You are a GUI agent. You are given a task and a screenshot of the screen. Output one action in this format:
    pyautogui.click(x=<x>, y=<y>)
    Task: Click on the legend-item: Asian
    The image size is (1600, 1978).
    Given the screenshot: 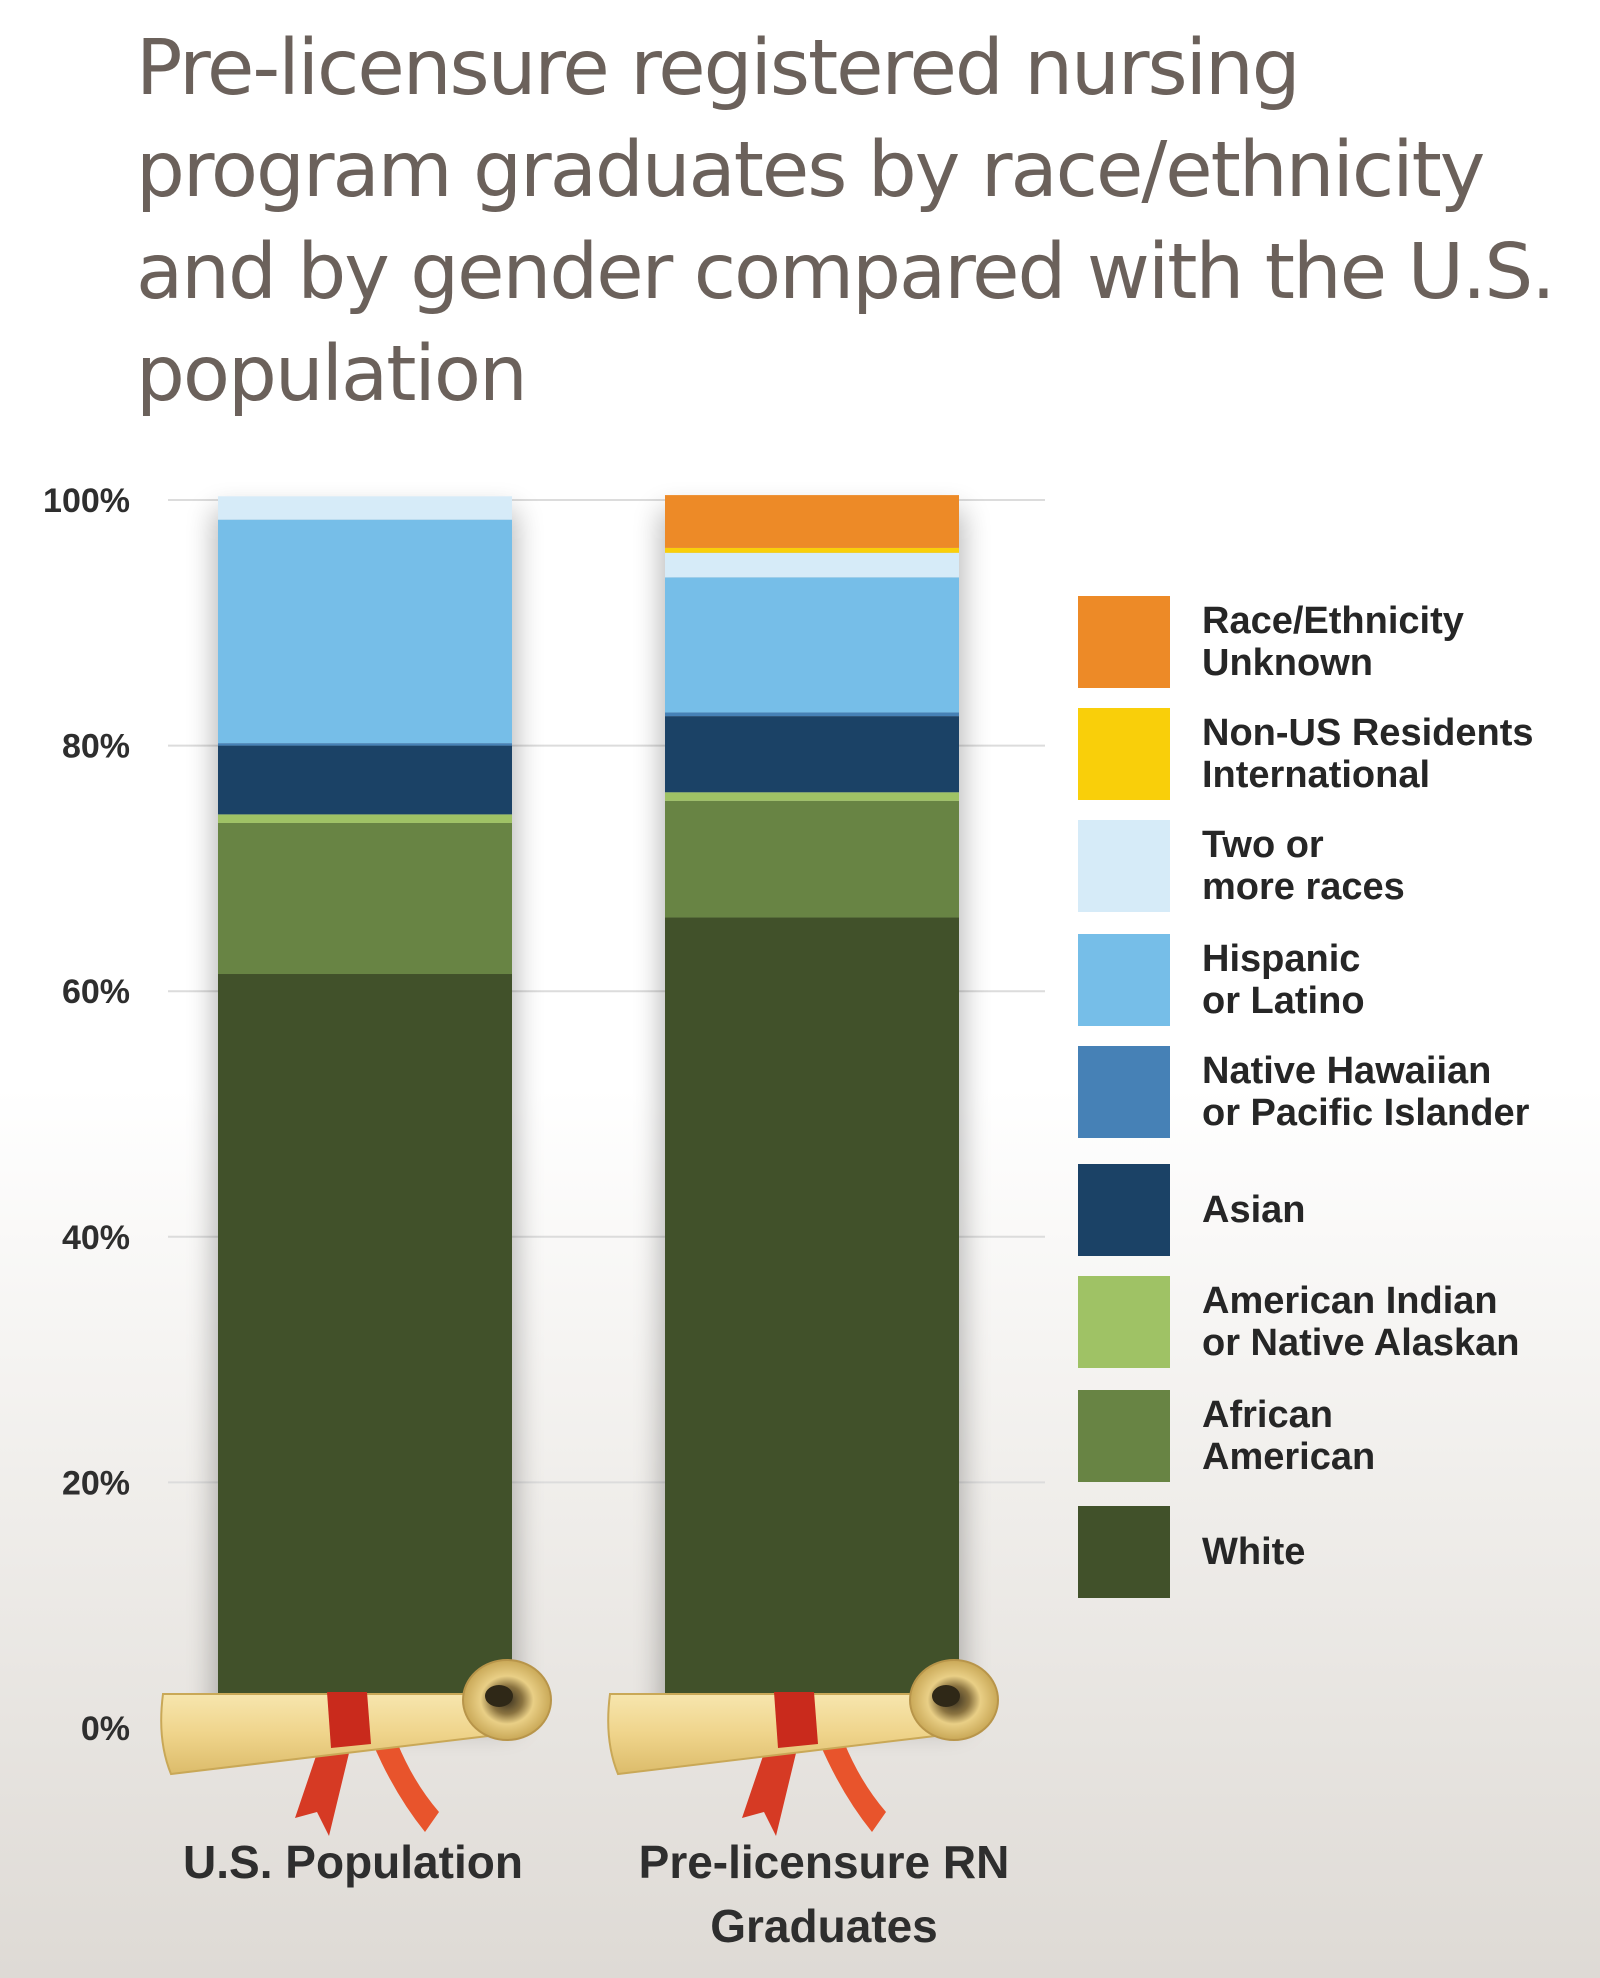 What is the action you would take?
    pyautogui.click(x=1338, y=1210)
    